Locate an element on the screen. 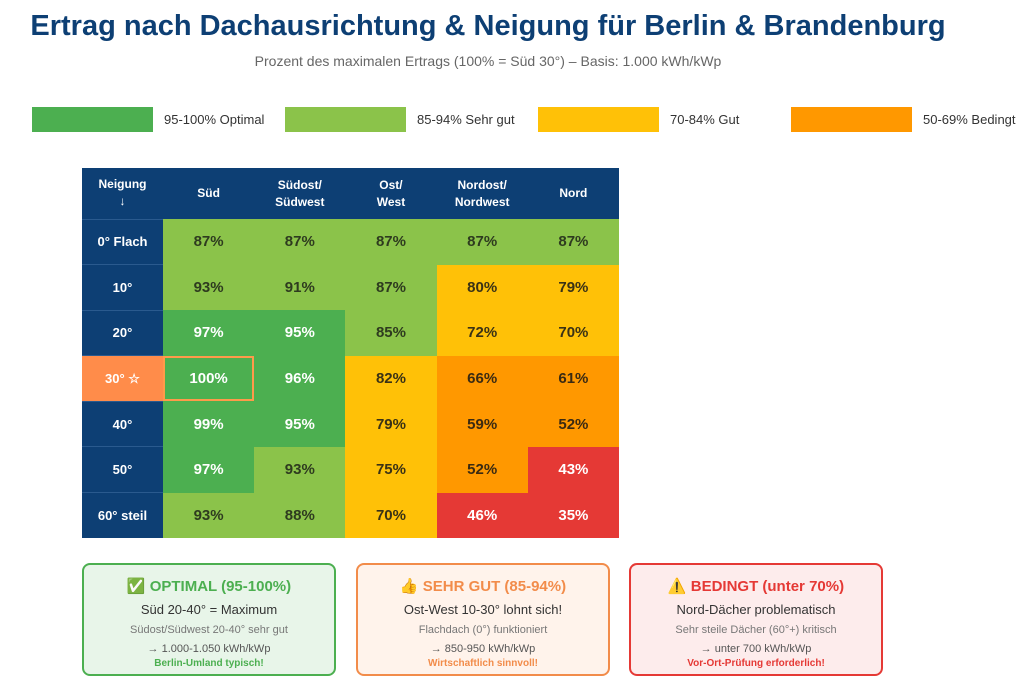 Image resolution: width=1024 pixels, height=700 pixels. legend-label: 85-94% Sehr gut is located at coordinates (466, 119).